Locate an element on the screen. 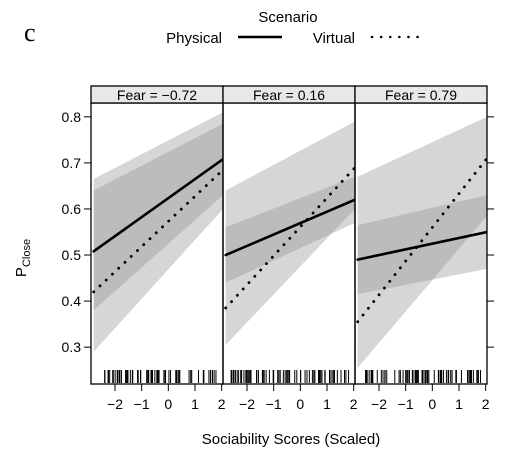  figure-letter: c is located at coordinates (30, 32).